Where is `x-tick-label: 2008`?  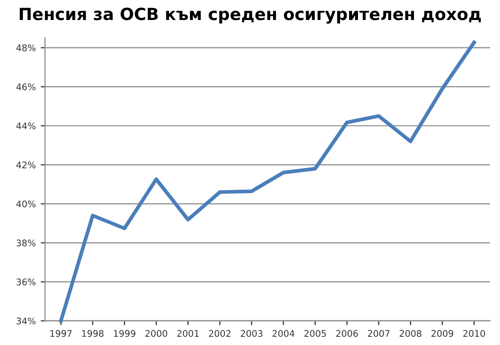
x-tick-label: 2008 is located at coordinates (411, 333).